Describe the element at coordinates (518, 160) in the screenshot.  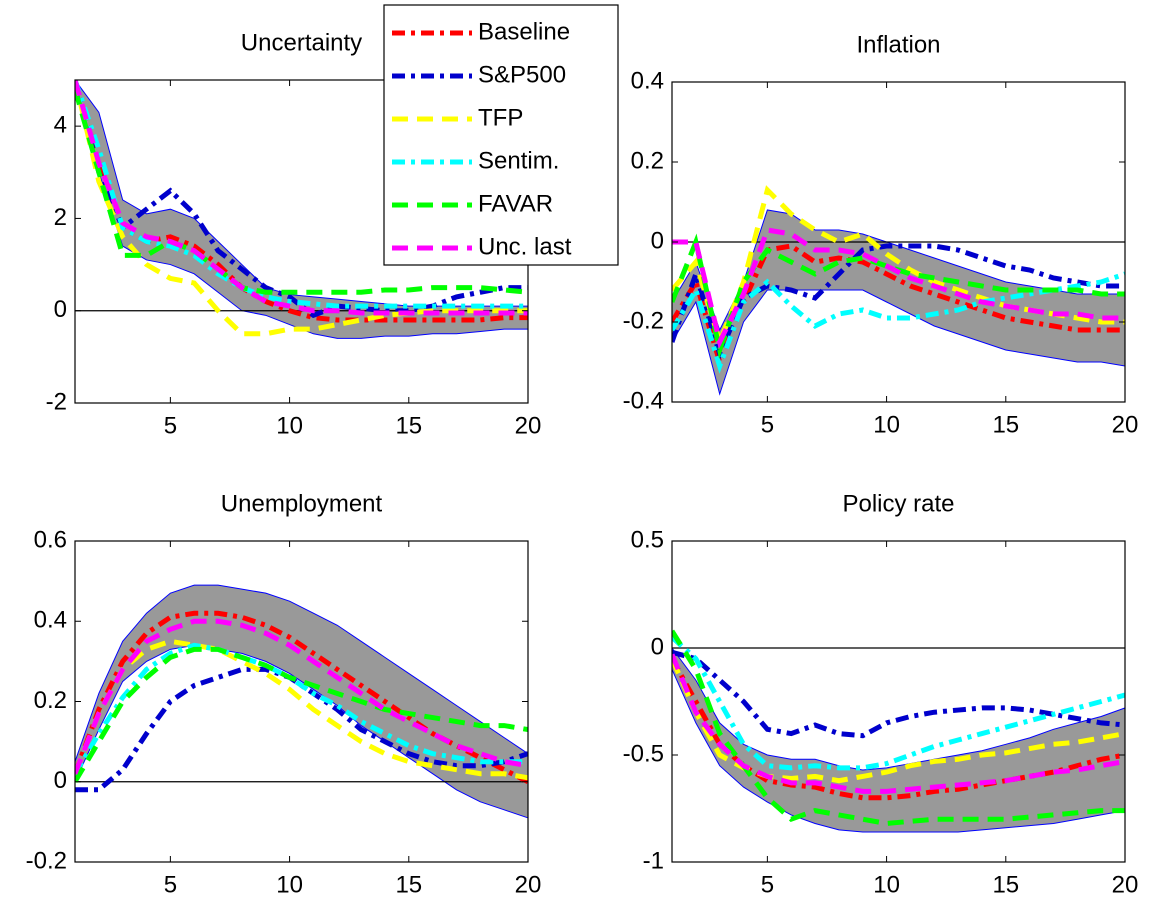
I see `legend-label: Sentim.` at that location.